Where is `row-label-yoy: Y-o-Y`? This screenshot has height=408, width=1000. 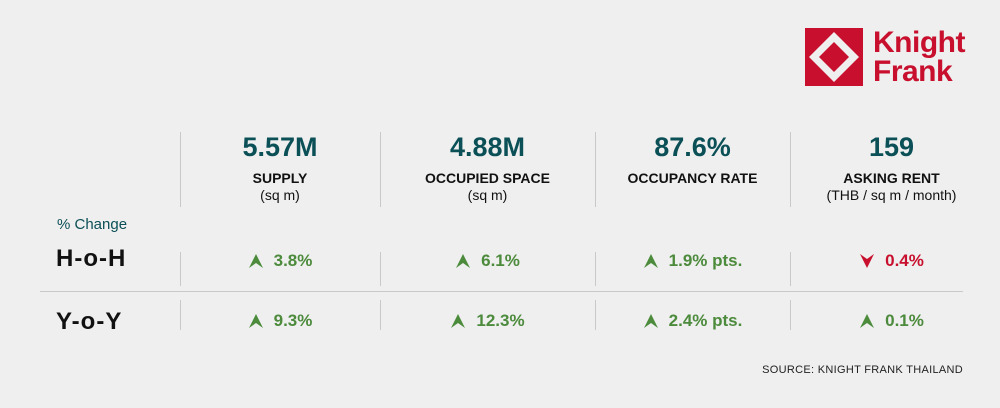 row-label-yoy: Y-o-Y is located at coordinates (89, 321).